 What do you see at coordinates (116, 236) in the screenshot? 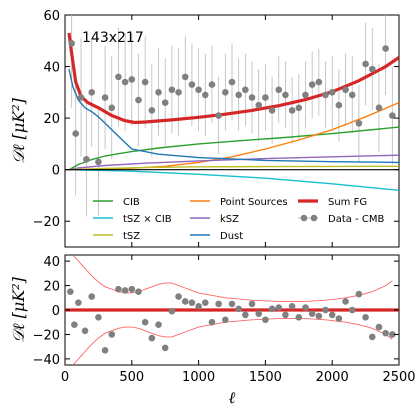
I see `legend-item: tSZ` at bounding box center [116, 236].